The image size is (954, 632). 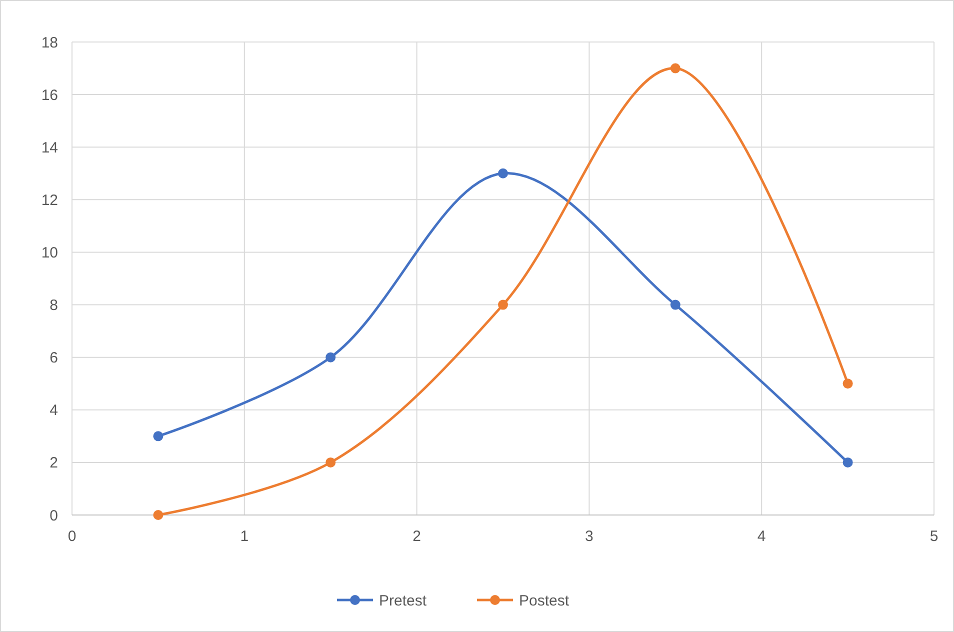 What do you see at coordinates (589, 536) in the screenshot?
I see `x-tick-label: 3` at bounding box center [589, 536].